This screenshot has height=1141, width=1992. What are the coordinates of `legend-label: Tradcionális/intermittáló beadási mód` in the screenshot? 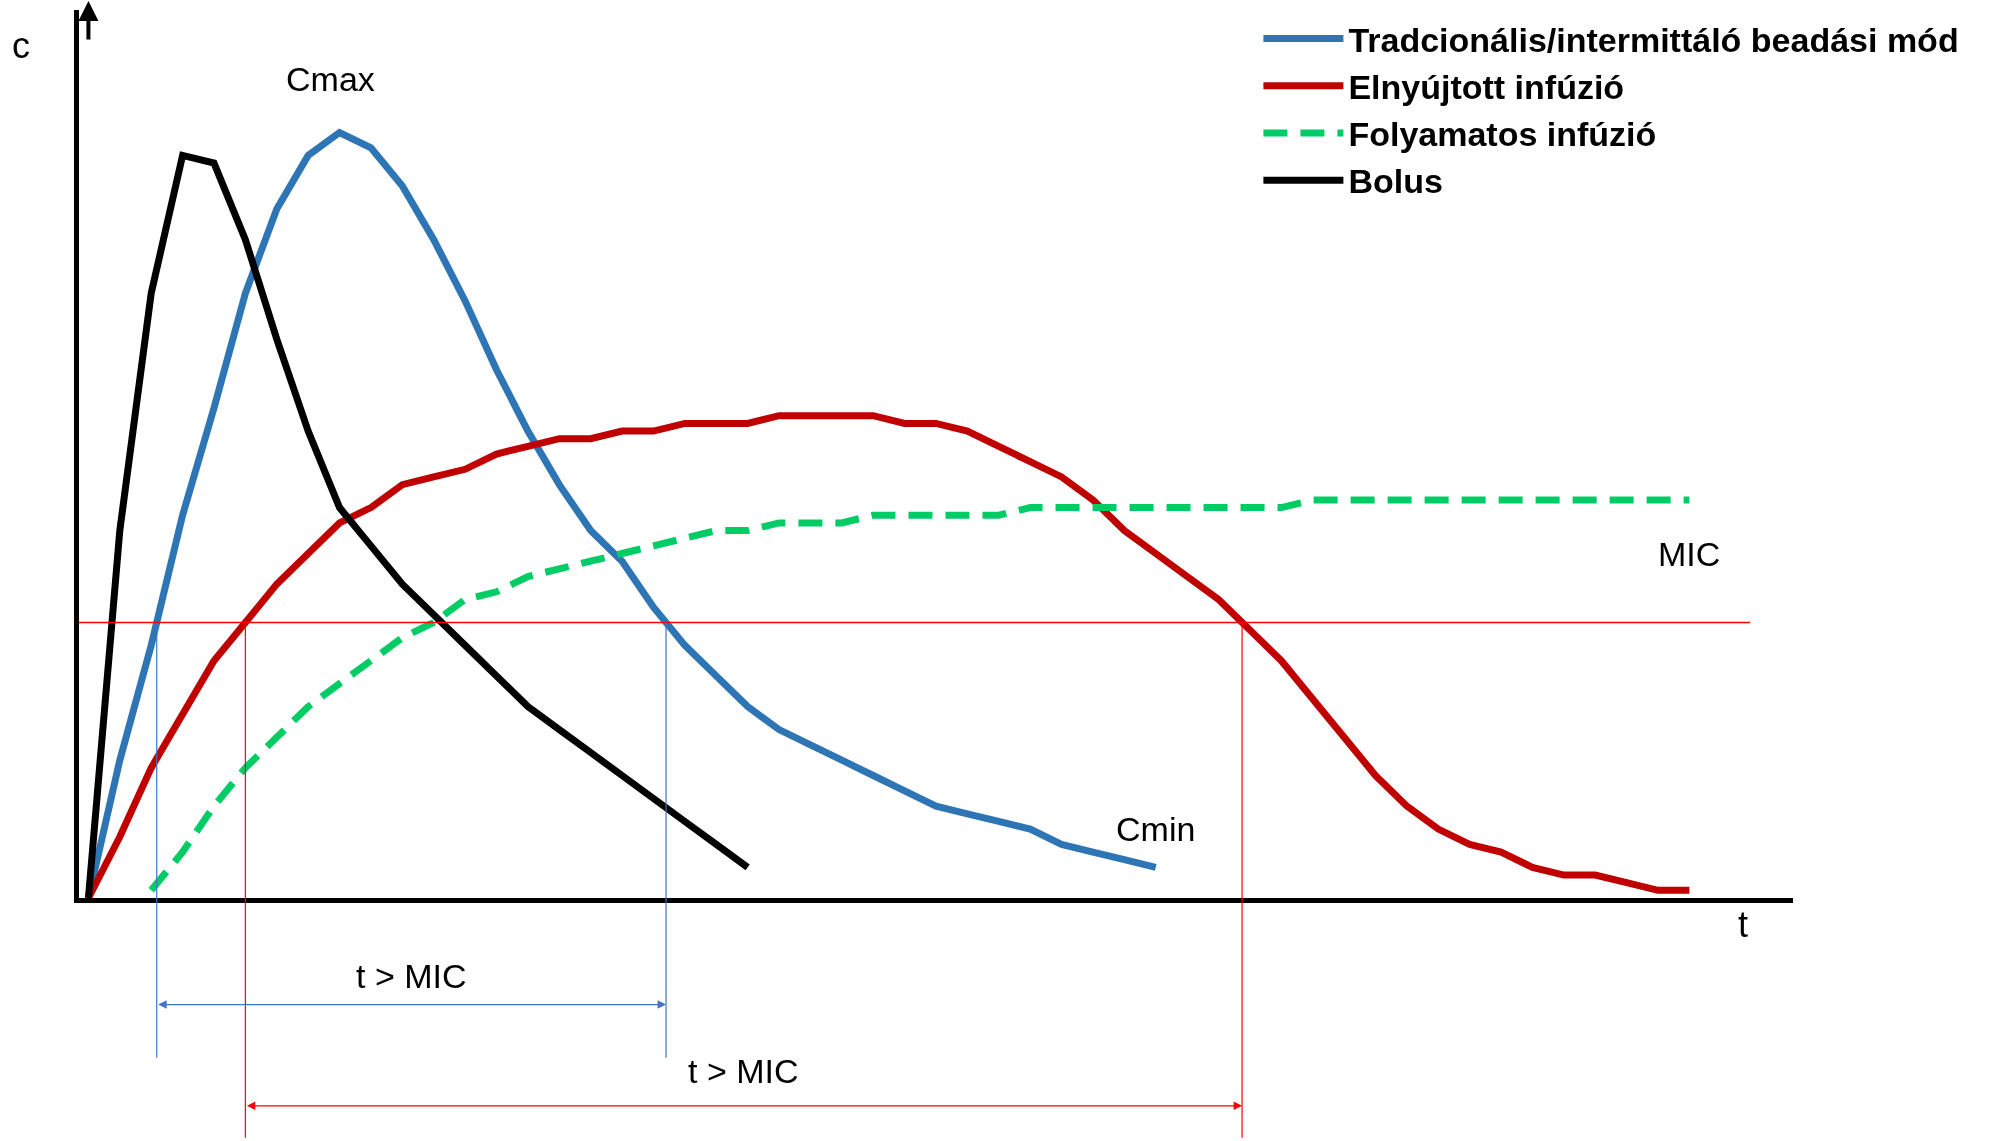 It's located at (1653, 39).